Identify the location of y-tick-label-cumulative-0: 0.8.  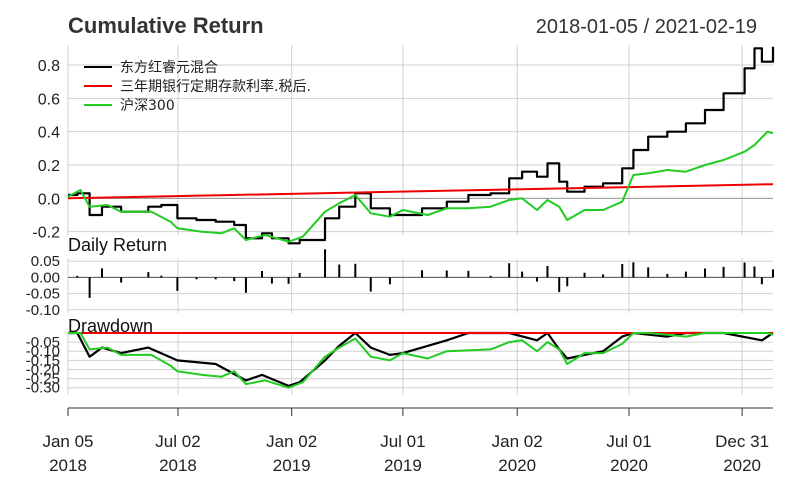
(49, 66).